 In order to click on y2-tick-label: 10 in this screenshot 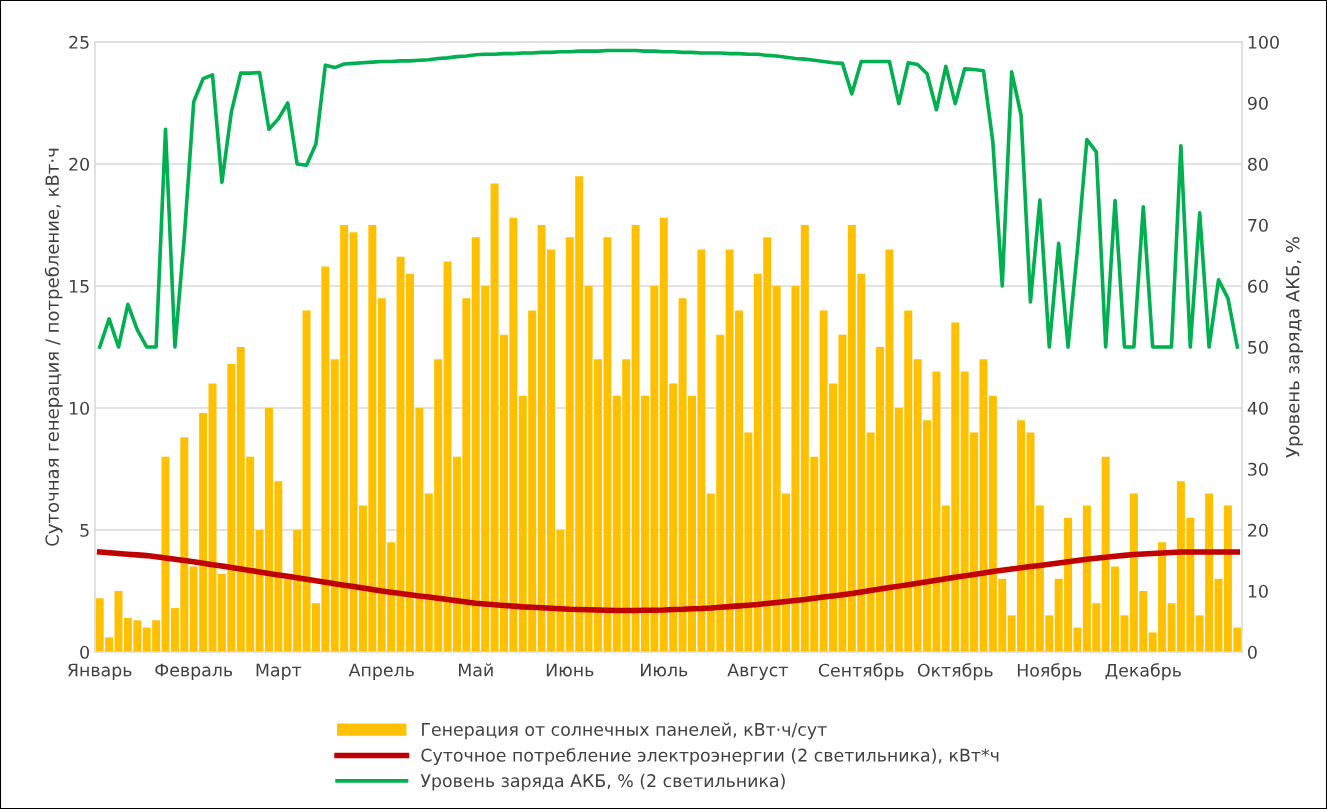, I will do `click(1258, 591)`.